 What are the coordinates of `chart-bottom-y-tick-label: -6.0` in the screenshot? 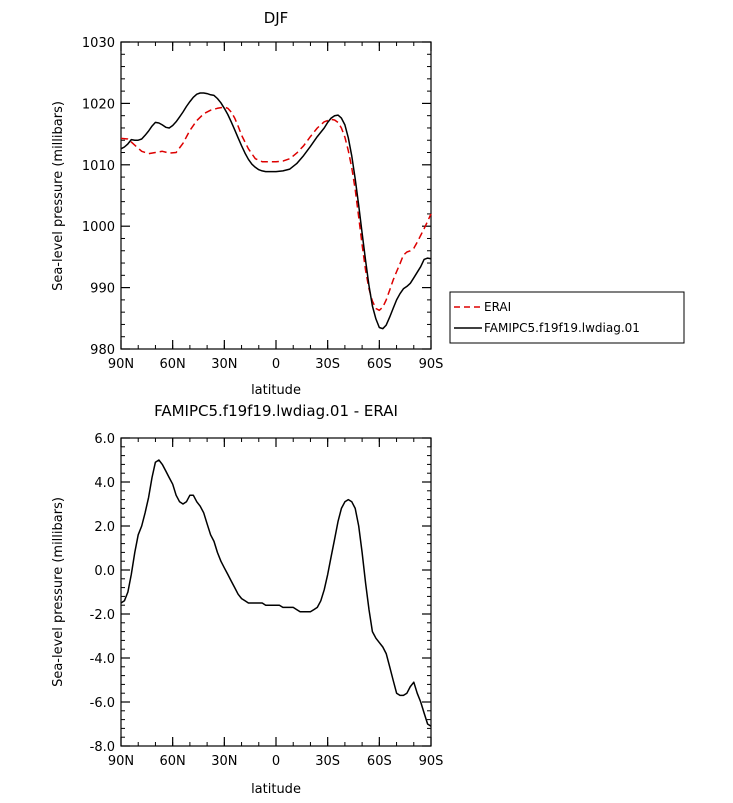 It's located at (102, 703).